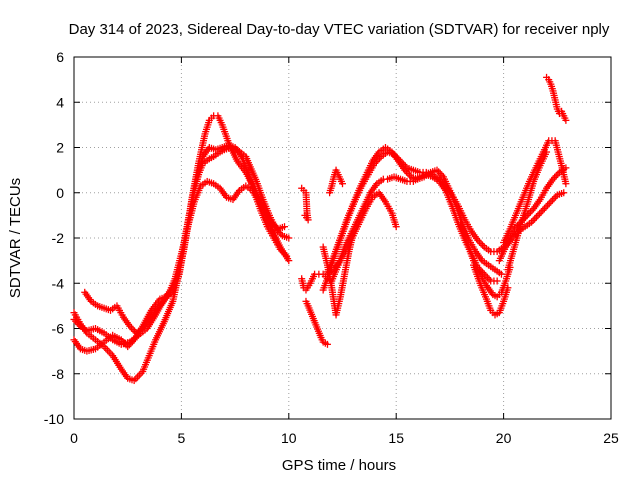 The height and width of the screenshot is (480, 640). Describe the element at coordinates (566, 184) in the screenshot. I see `track-13-point` at that location.